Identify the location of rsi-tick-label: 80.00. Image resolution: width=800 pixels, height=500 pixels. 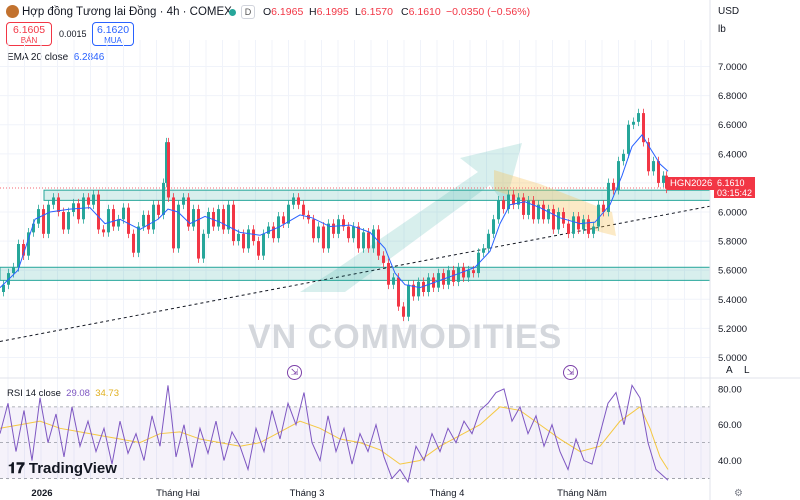
(730, 389).